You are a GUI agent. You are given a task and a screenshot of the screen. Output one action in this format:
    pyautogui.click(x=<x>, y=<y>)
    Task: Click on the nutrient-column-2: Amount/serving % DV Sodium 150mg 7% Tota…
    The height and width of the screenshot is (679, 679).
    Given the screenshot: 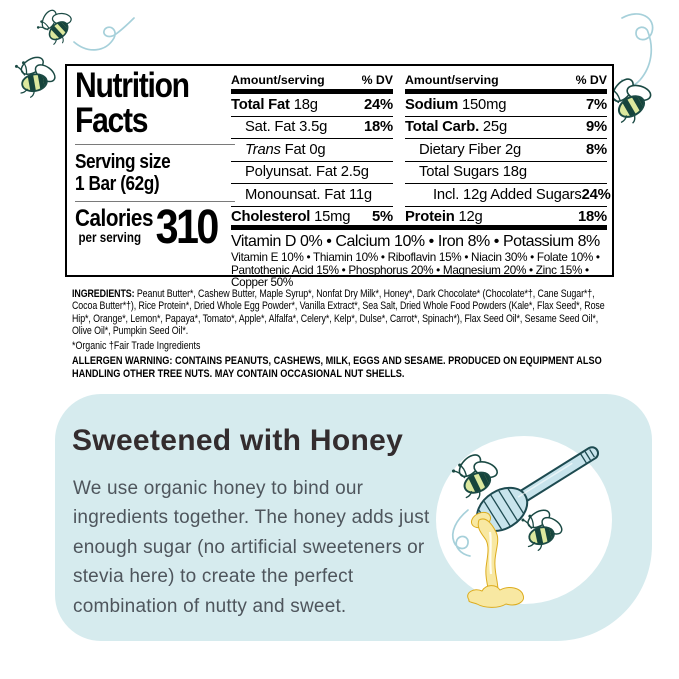 What is the action you would take?
    pyautogui.click(x=508, y=149)
    